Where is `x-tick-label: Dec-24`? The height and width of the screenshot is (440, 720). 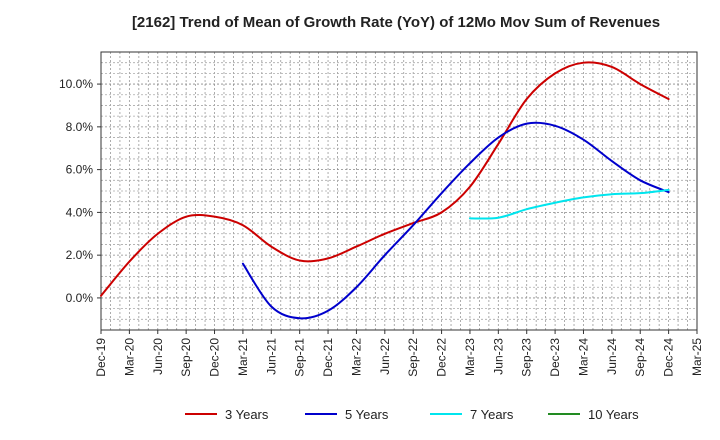 x-tick-label: Dec-24 is located at coordinates (669, 357).